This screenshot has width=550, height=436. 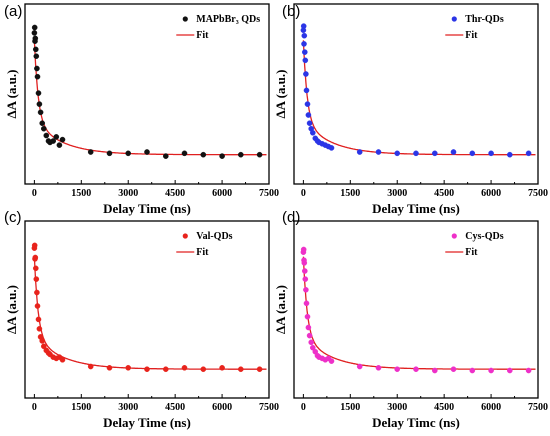 What do you see at coordinates (13, 11) in the screenshot?
I see `panel-label: (a)` at bounding box center [13, 11].